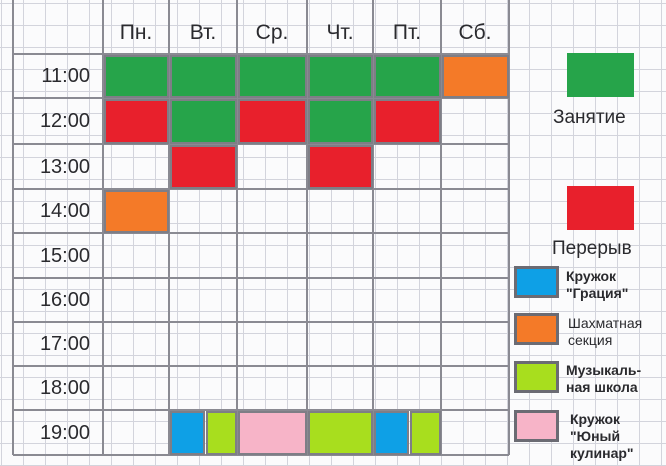  What do you see at coordinates (407, 32) in the screenshot?
I see `day-label-4: Пт.` at bounding box center [407, 32].